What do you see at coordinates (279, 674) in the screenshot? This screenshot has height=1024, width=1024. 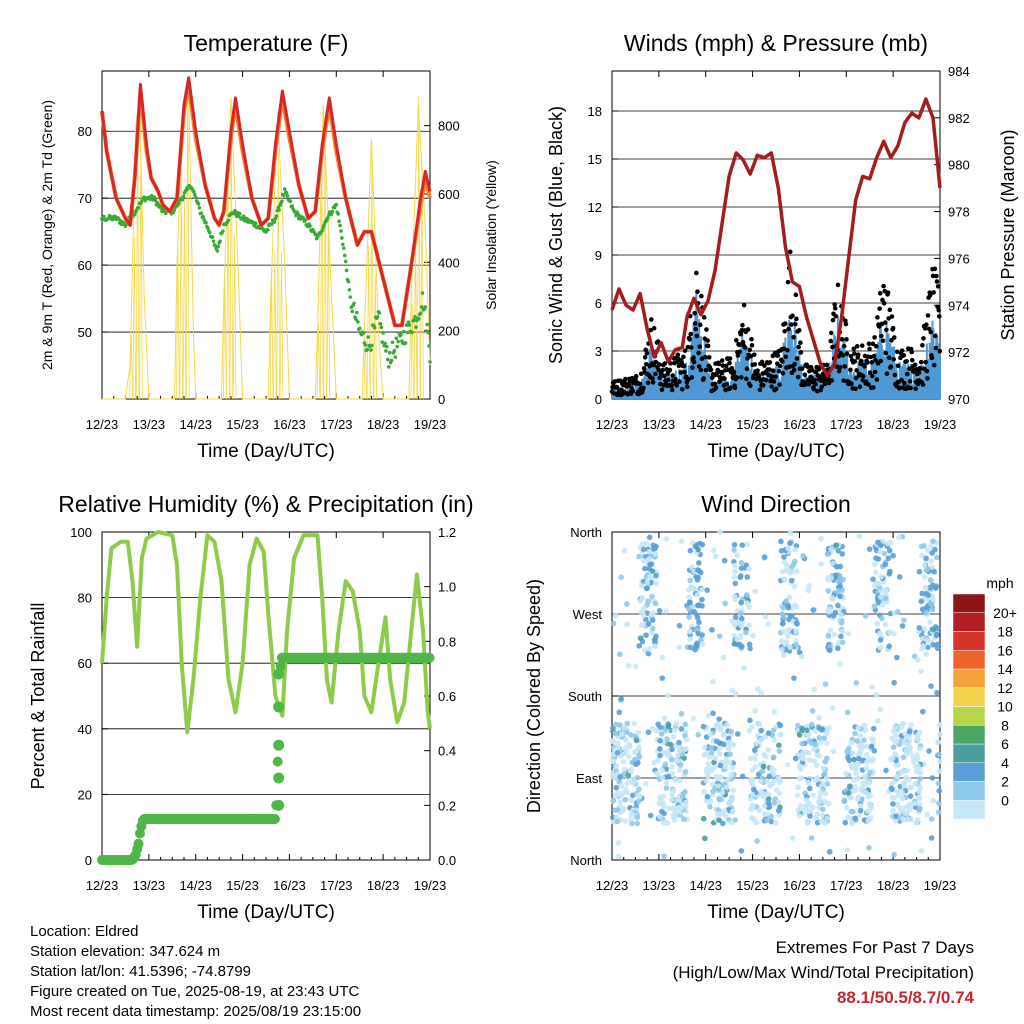 I see `rainfall-point` at bounding box center [279, 674].